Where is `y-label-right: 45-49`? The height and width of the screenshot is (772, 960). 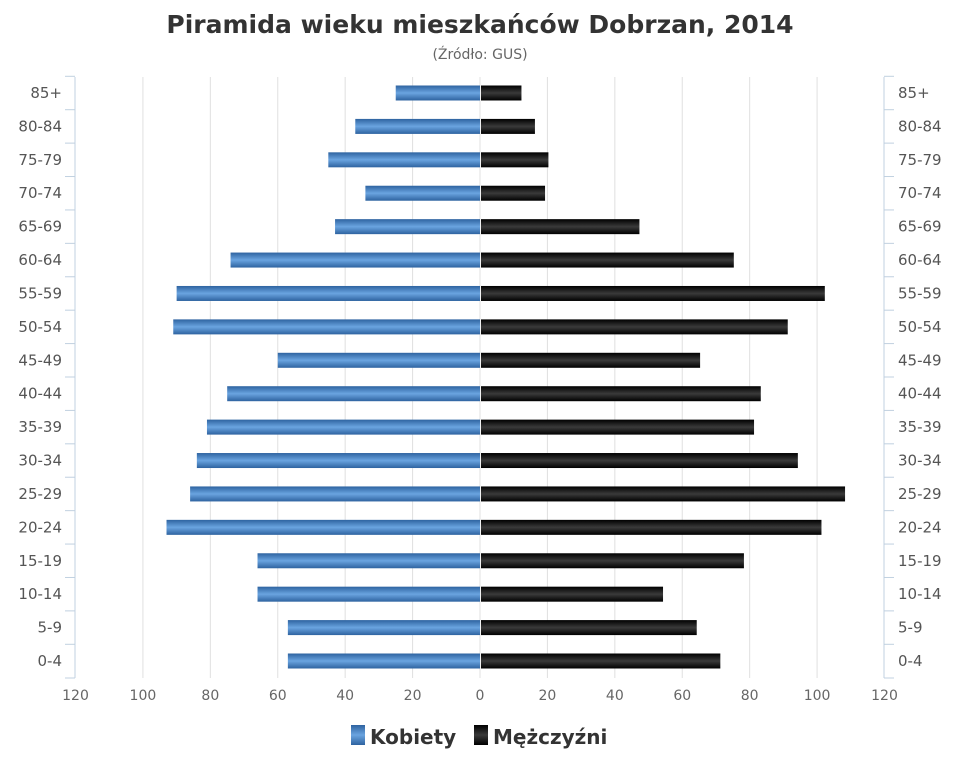
y-label-right: 45-49 is located at coordinates (920, 360).